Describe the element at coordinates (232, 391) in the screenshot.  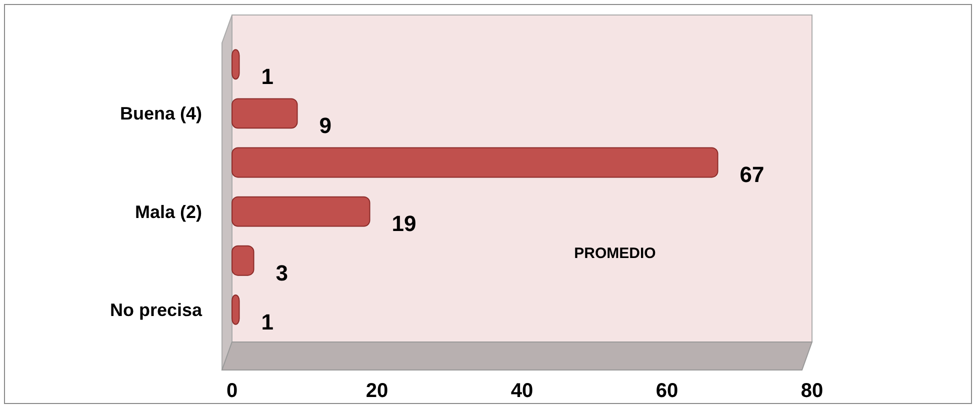
I see `x-tick-label: 0` at that location.